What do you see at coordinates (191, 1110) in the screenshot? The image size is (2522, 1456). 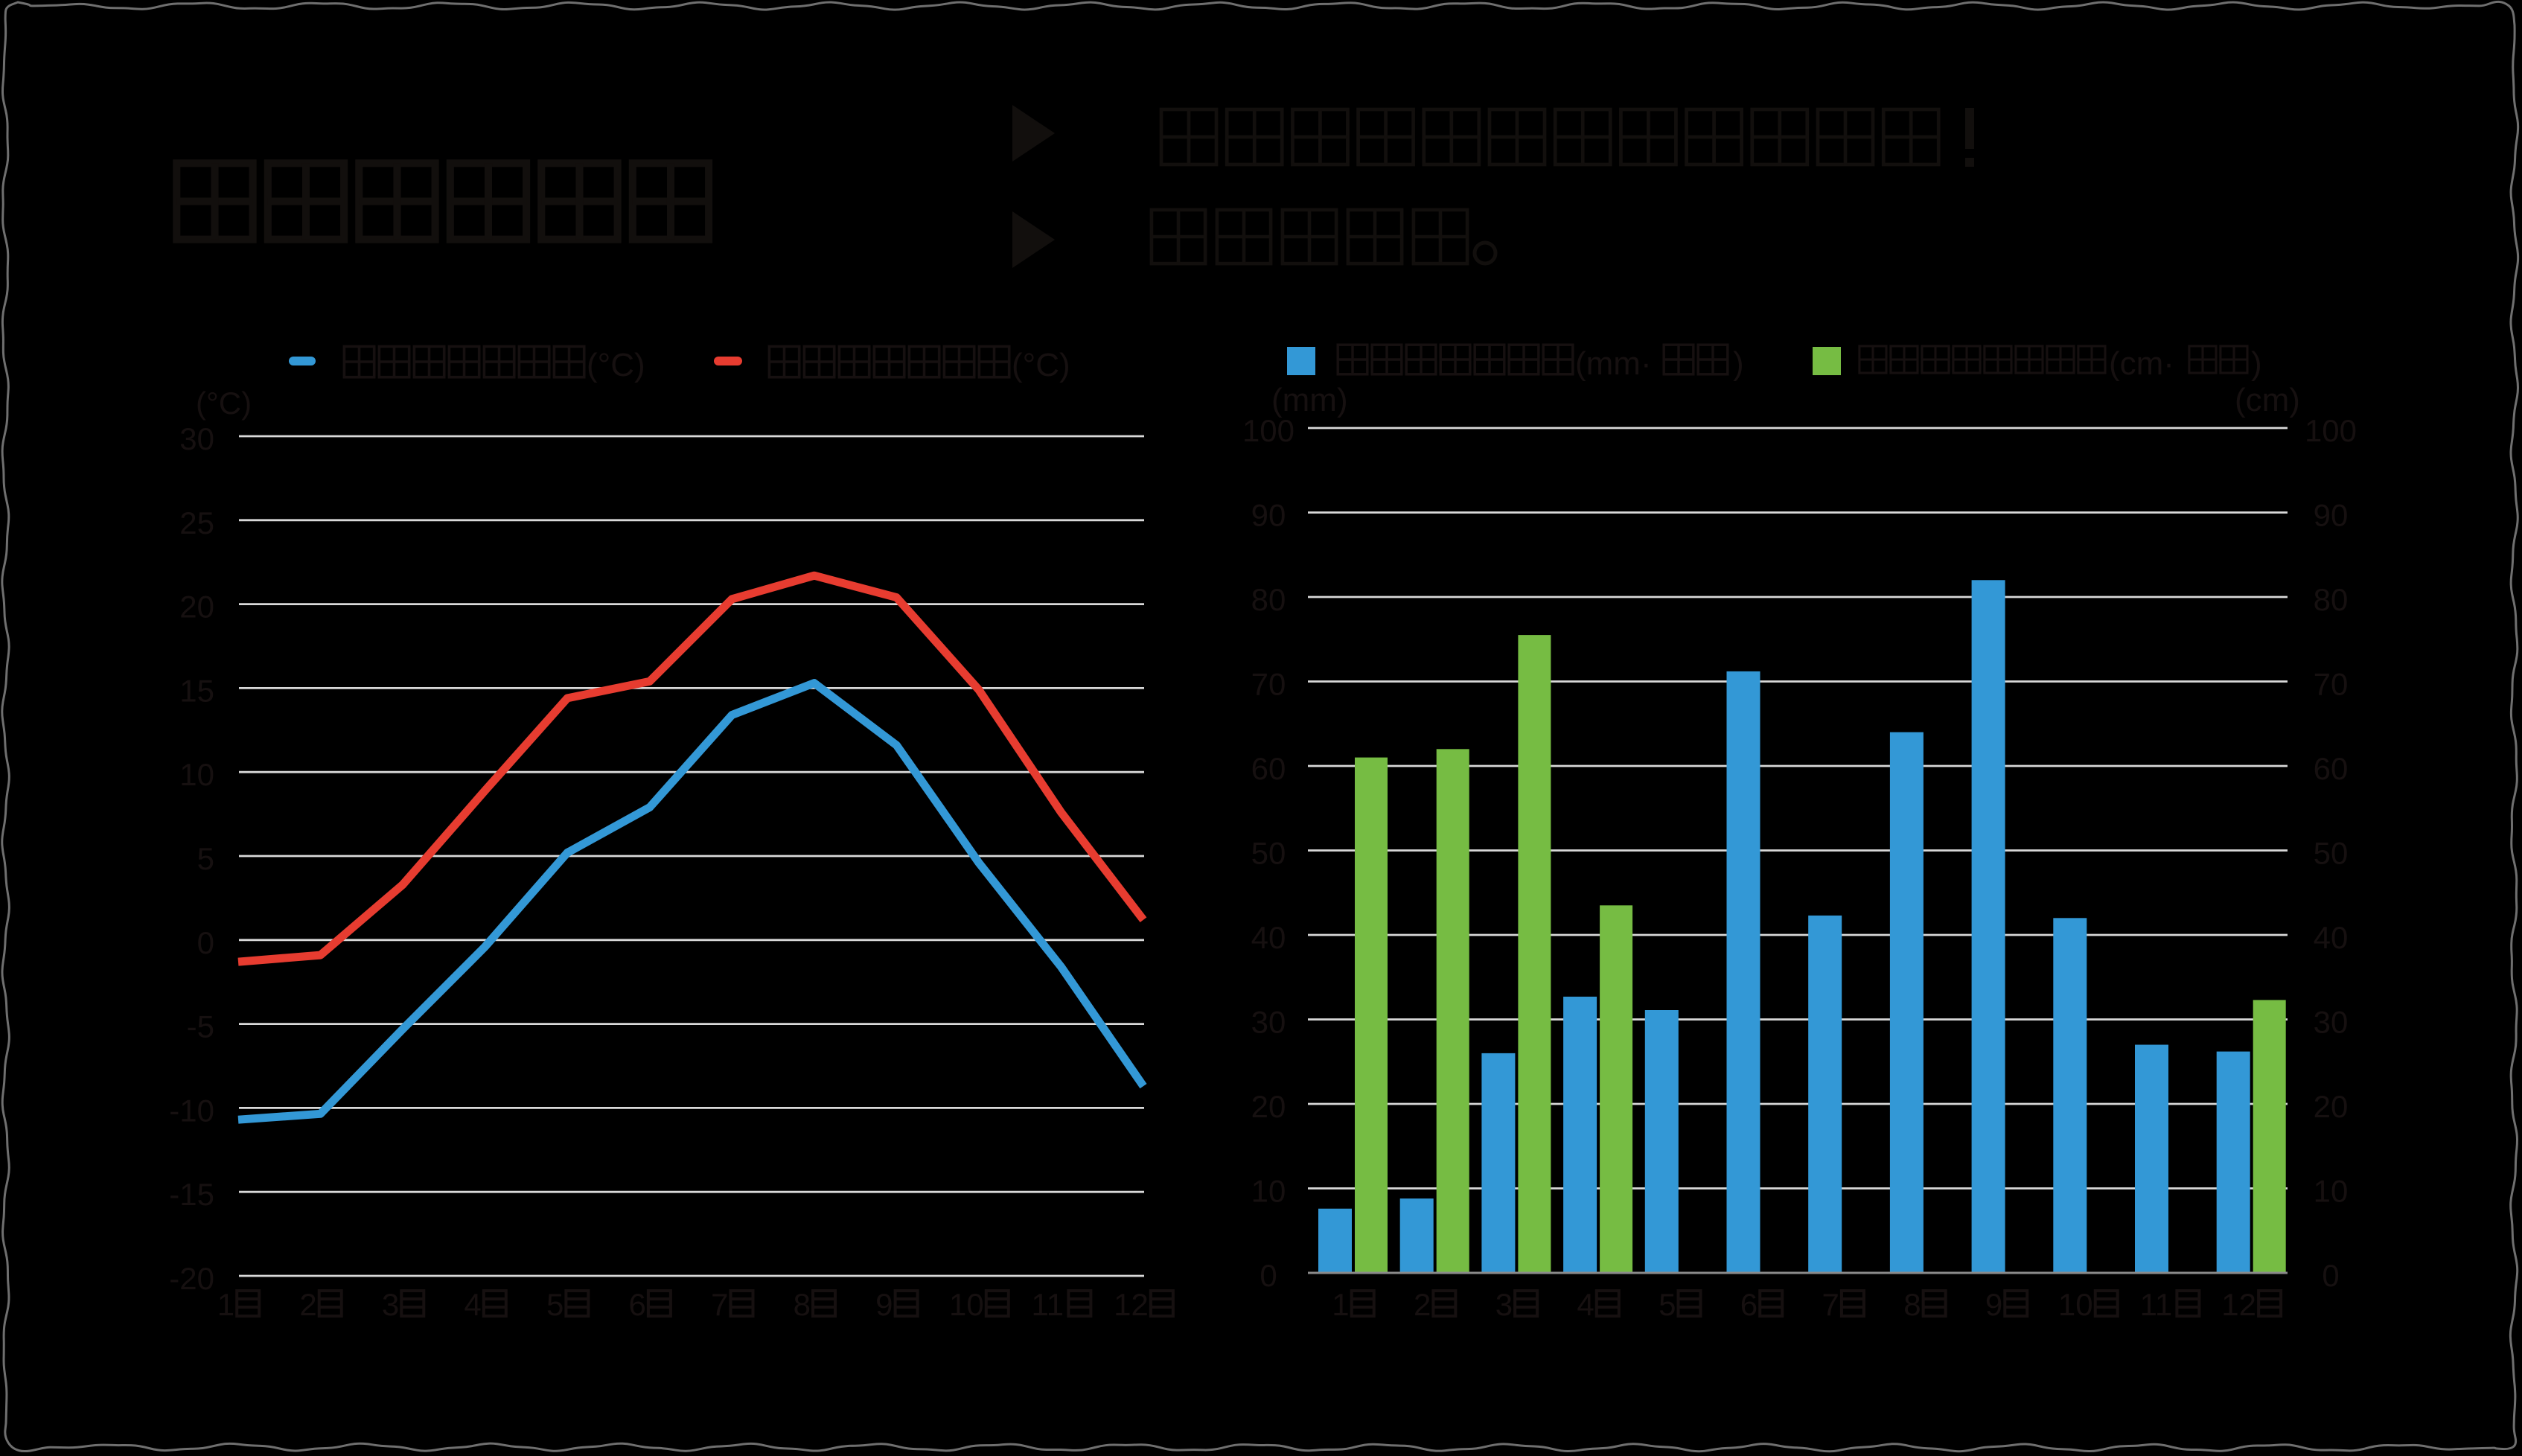 I see `svg-text: -10` at bounding box center [191, 1110].